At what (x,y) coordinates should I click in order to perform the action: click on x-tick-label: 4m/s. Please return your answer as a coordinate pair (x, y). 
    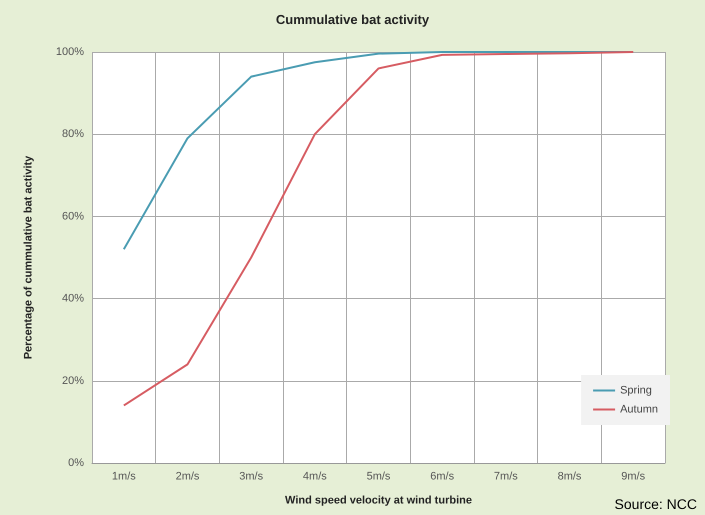
    Looking at the image, I should click on (315, 476).